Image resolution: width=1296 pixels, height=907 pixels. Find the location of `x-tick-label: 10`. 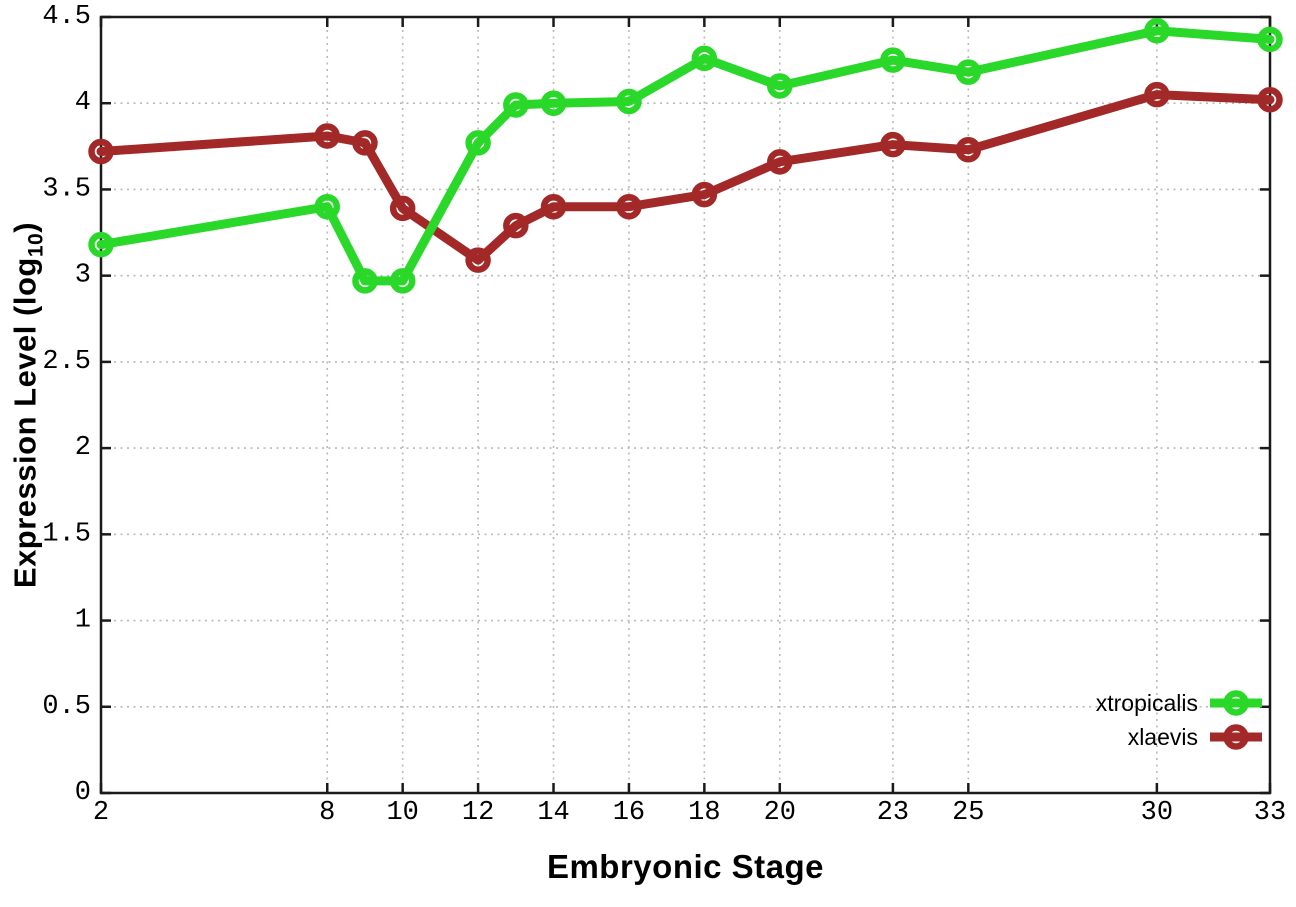

x-tick-label: 10 is located at coordinates (402, 813).